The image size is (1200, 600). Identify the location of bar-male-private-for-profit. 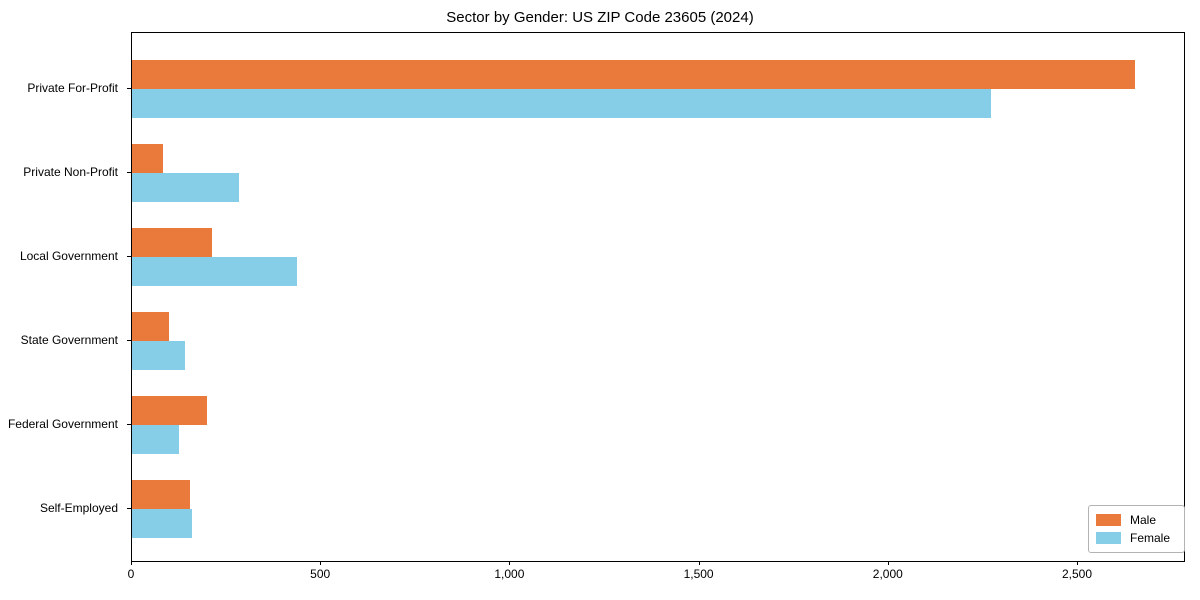
(633, 74).